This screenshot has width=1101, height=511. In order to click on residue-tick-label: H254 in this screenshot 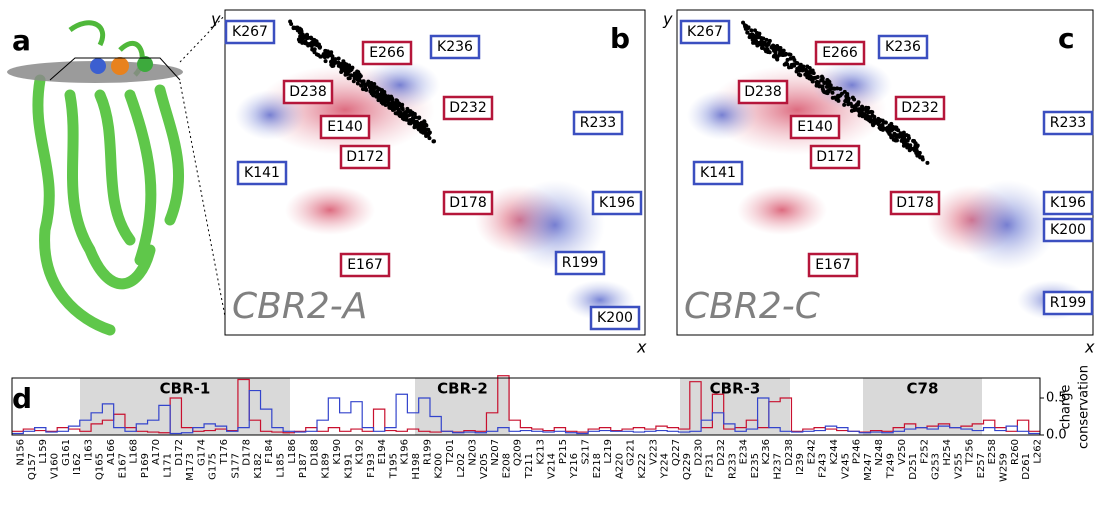, I will do `click(947, 452)`.